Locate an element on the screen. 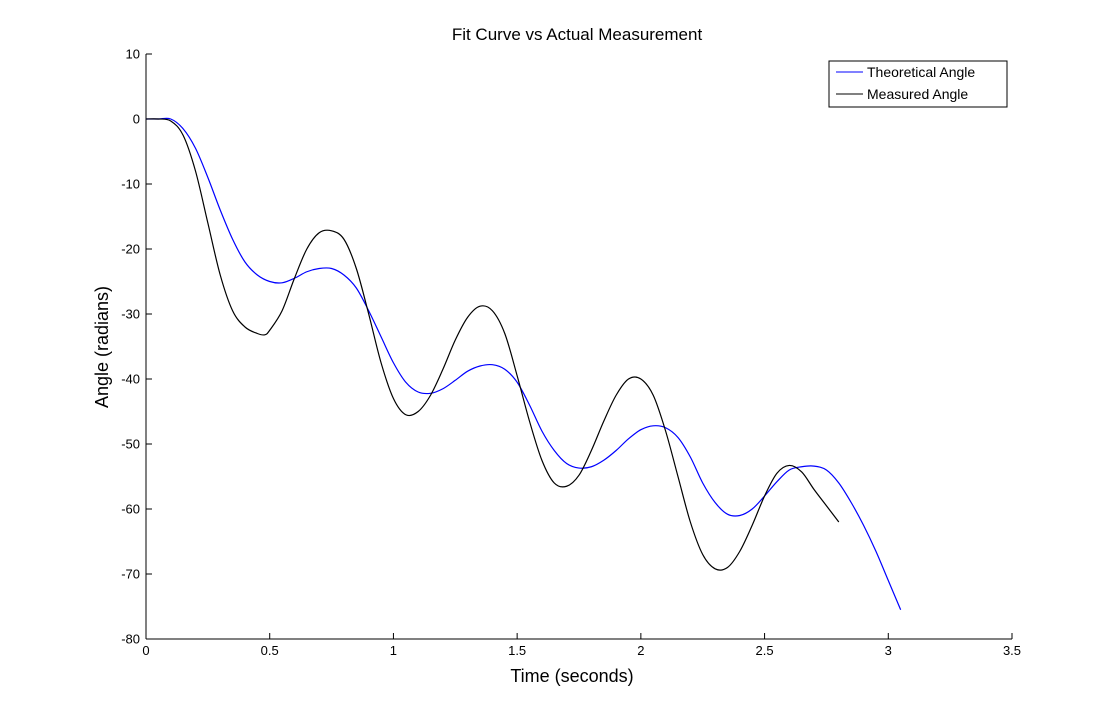 This screenshot has width=1118, height=719. y-tick-label: -80 is located at coordinates (130, 639).